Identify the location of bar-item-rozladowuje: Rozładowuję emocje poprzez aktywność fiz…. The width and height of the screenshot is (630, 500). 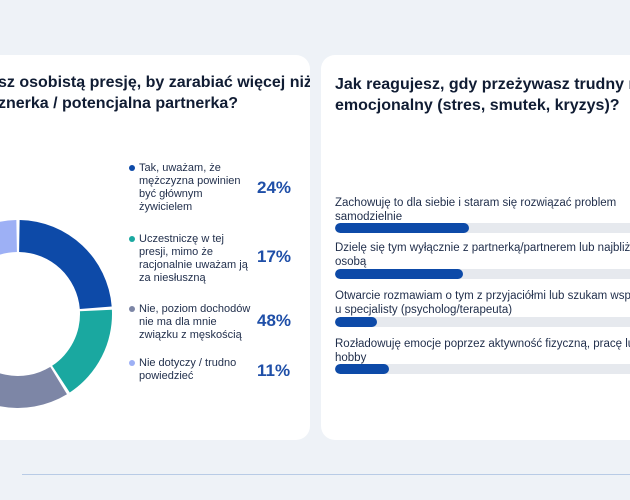
(482, 355).